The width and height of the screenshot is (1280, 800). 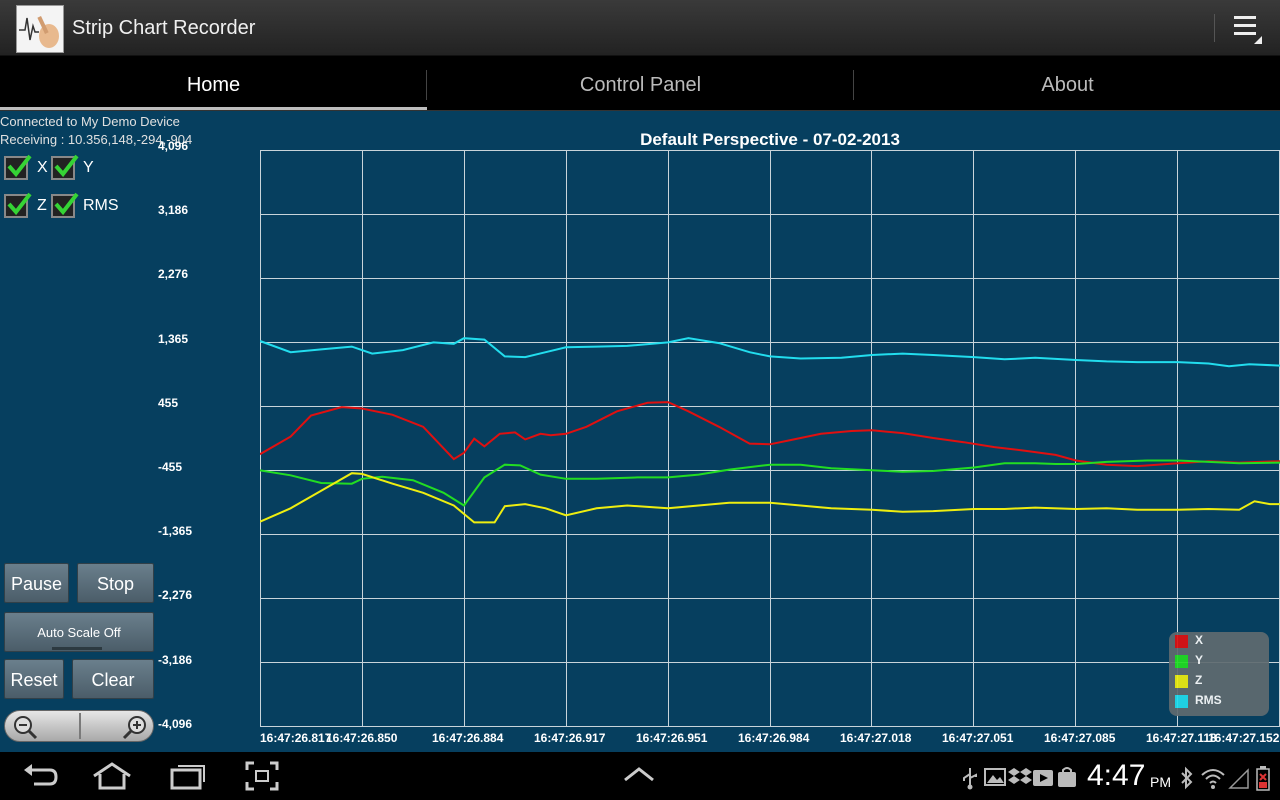 What do you see at coordinates (16, 206) in the screenshot?
I see `checkbox-z` at bounding box center [16, 206].